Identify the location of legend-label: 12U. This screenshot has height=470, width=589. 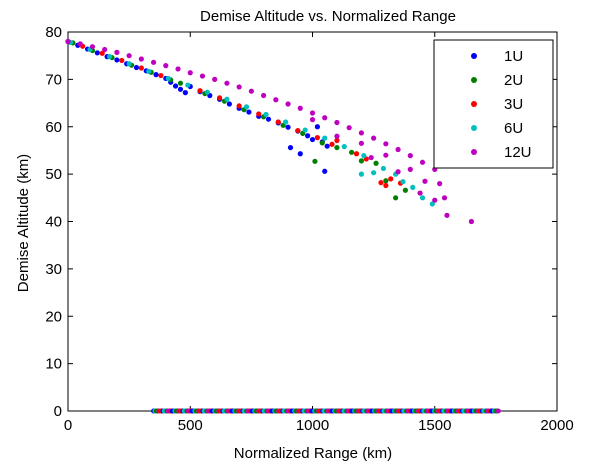
(518, 152).